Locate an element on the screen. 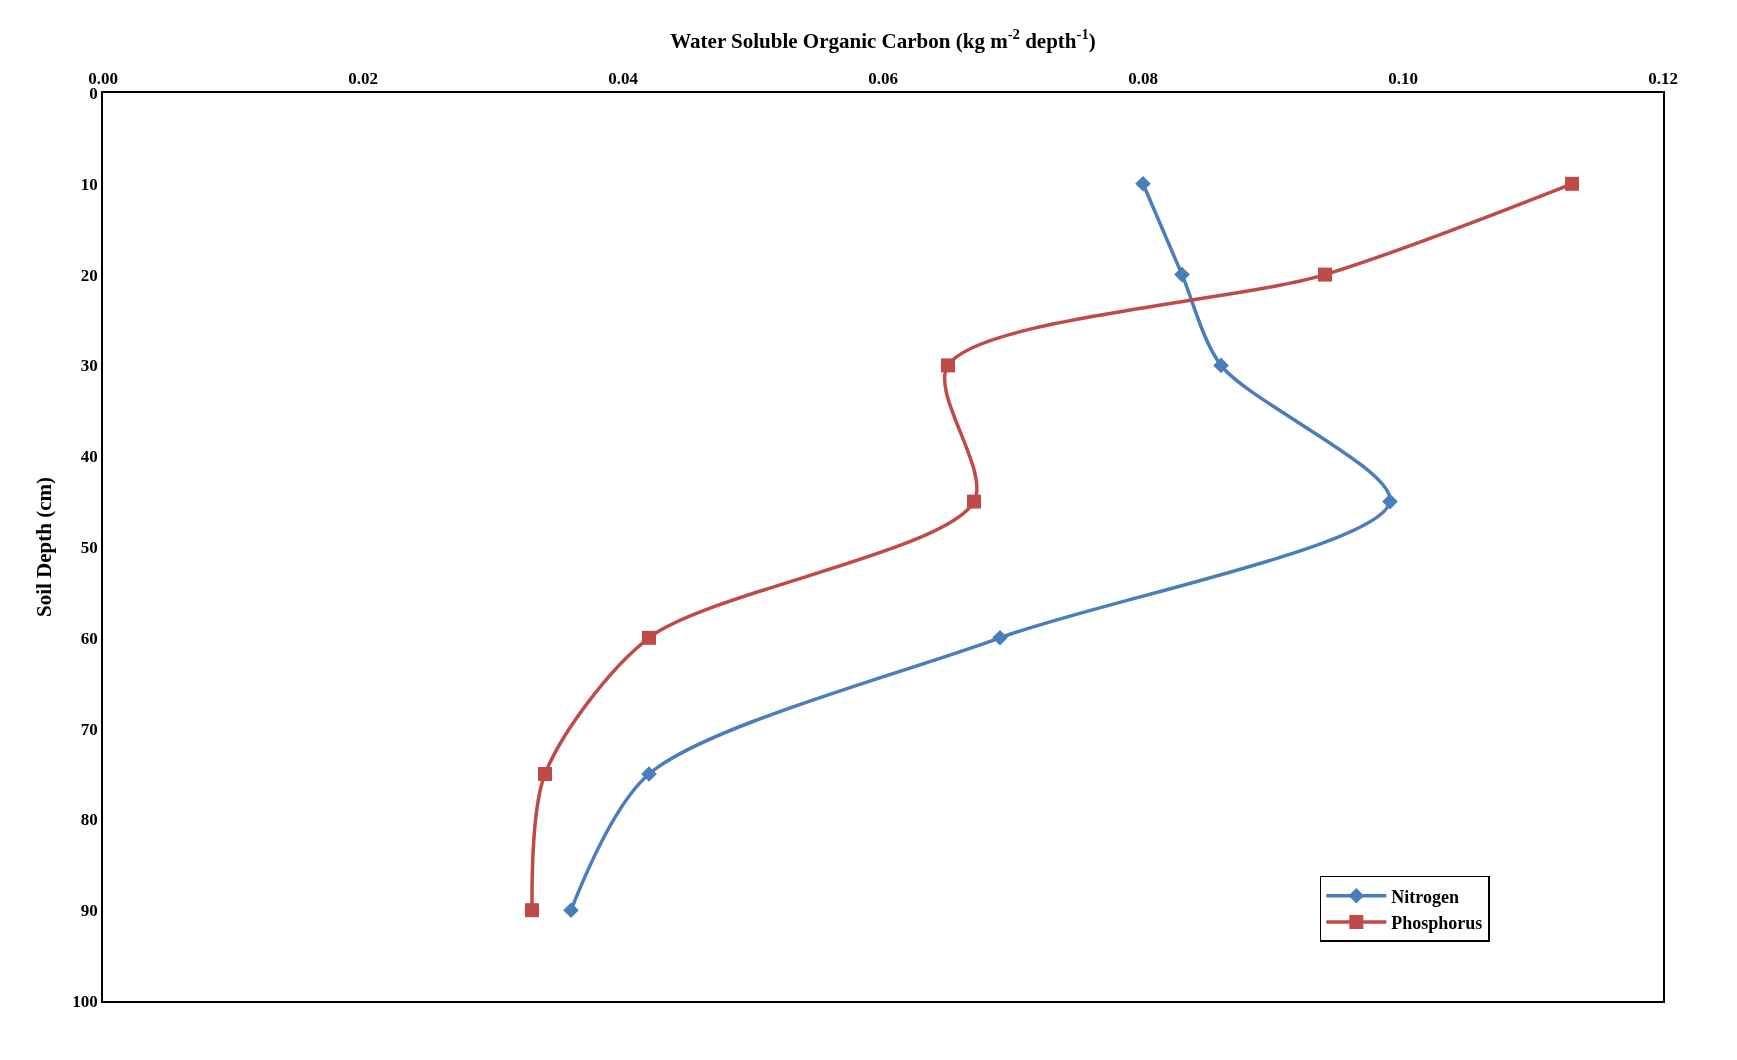  x-axis-title: Water Soluble Organic Carbon (kg m$^{-2}$ depth$^{-1}$) is located at coordinates (883, 40).